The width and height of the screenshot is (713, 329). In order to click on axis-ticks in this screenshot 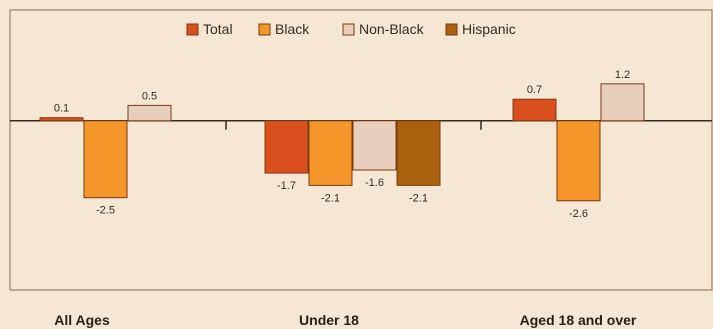, I will do `click(353, 125)`.